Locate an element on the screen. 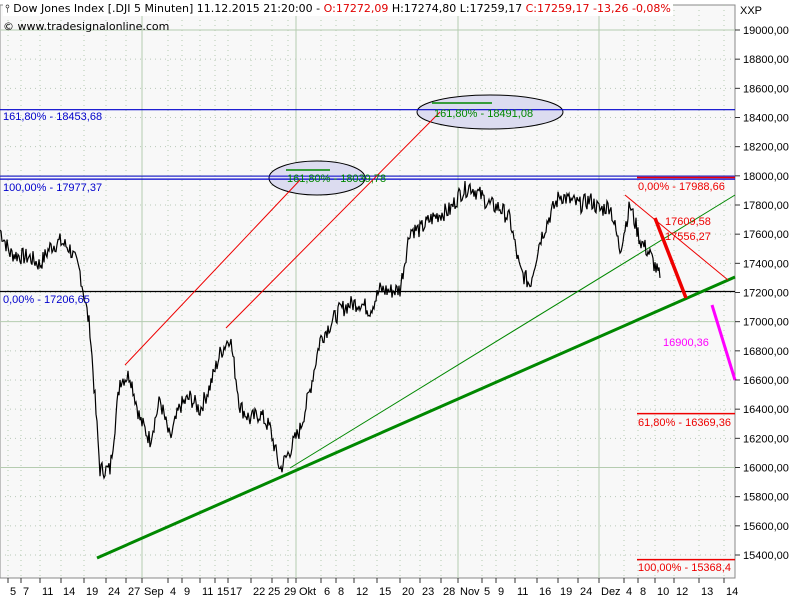 The image size is (800, 600). low-value: L:17259,17 is located at coordinates (491, 8).